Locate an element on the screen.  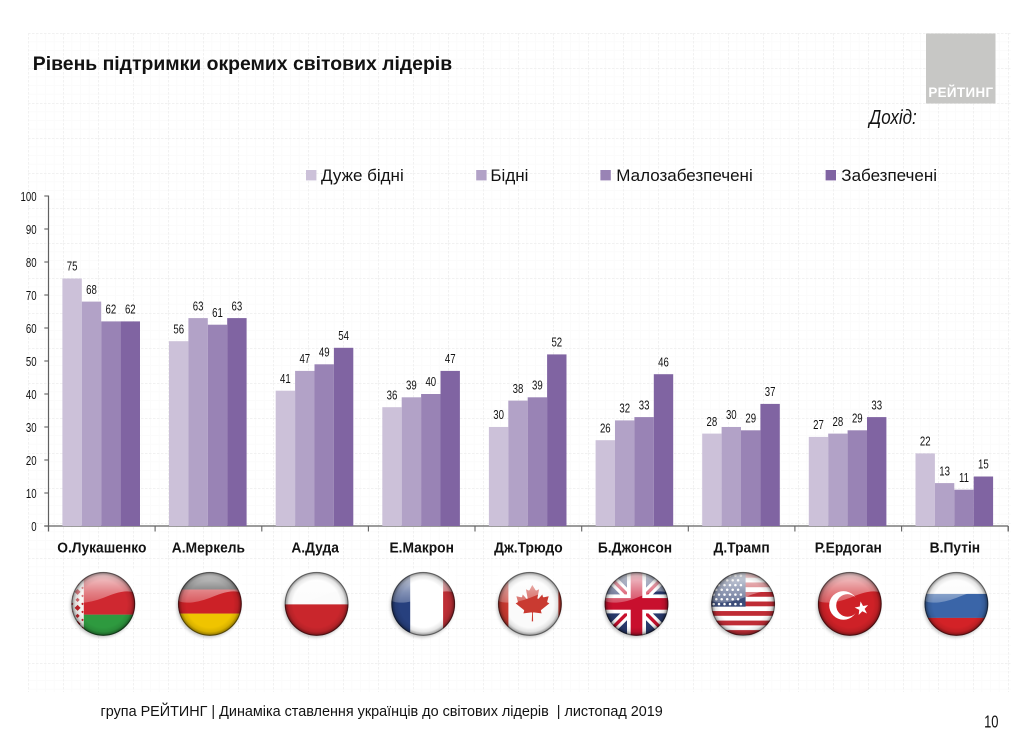
svg-text: Малозабезпечені is located at coordinates (684, 175).